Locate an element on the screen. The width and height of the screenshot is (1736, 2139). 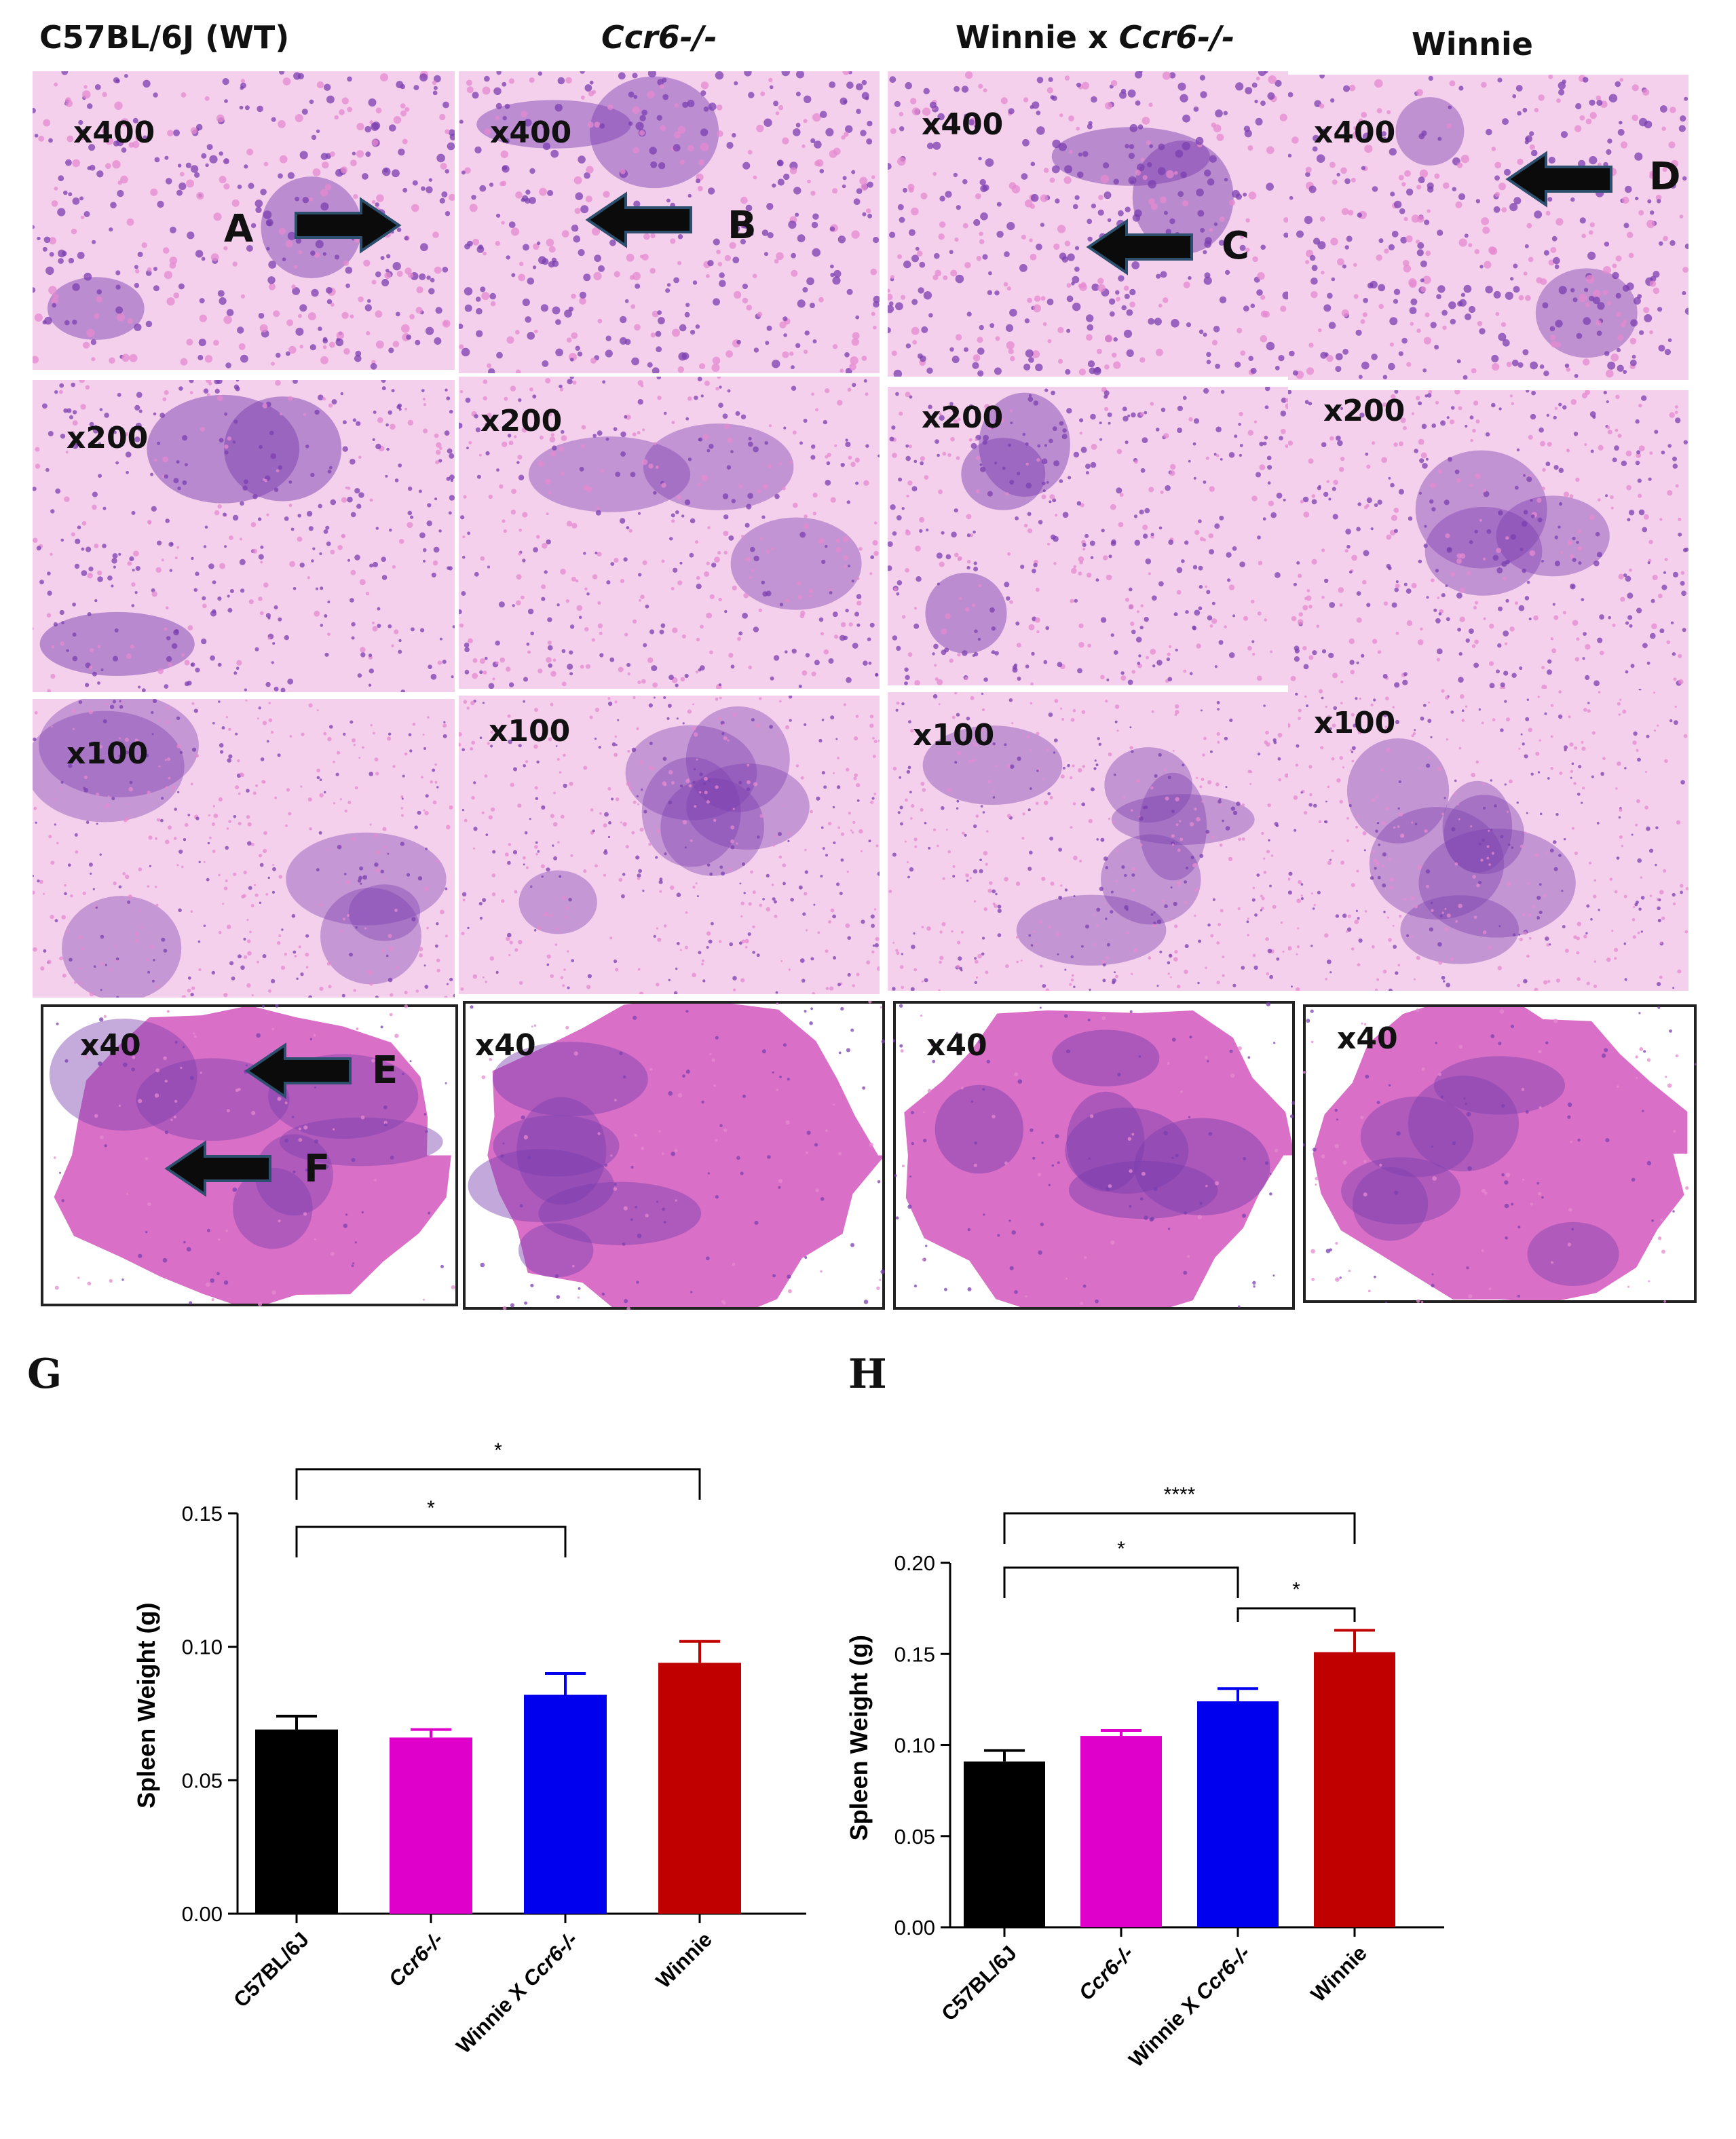
column-header-ccr6: Ccr6-/- is located at coordinates (659, 37).